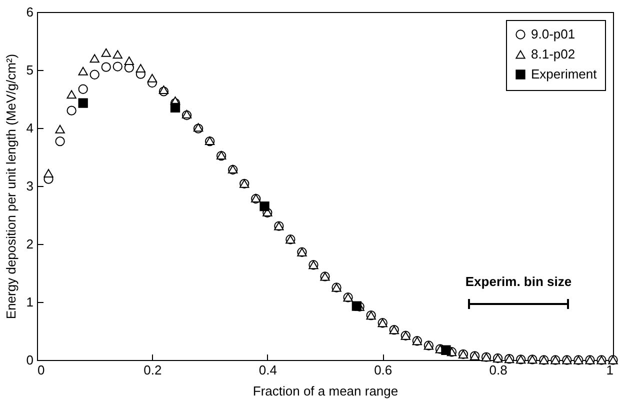  I want to click on legend-label: Experiment, so click(564, 74).